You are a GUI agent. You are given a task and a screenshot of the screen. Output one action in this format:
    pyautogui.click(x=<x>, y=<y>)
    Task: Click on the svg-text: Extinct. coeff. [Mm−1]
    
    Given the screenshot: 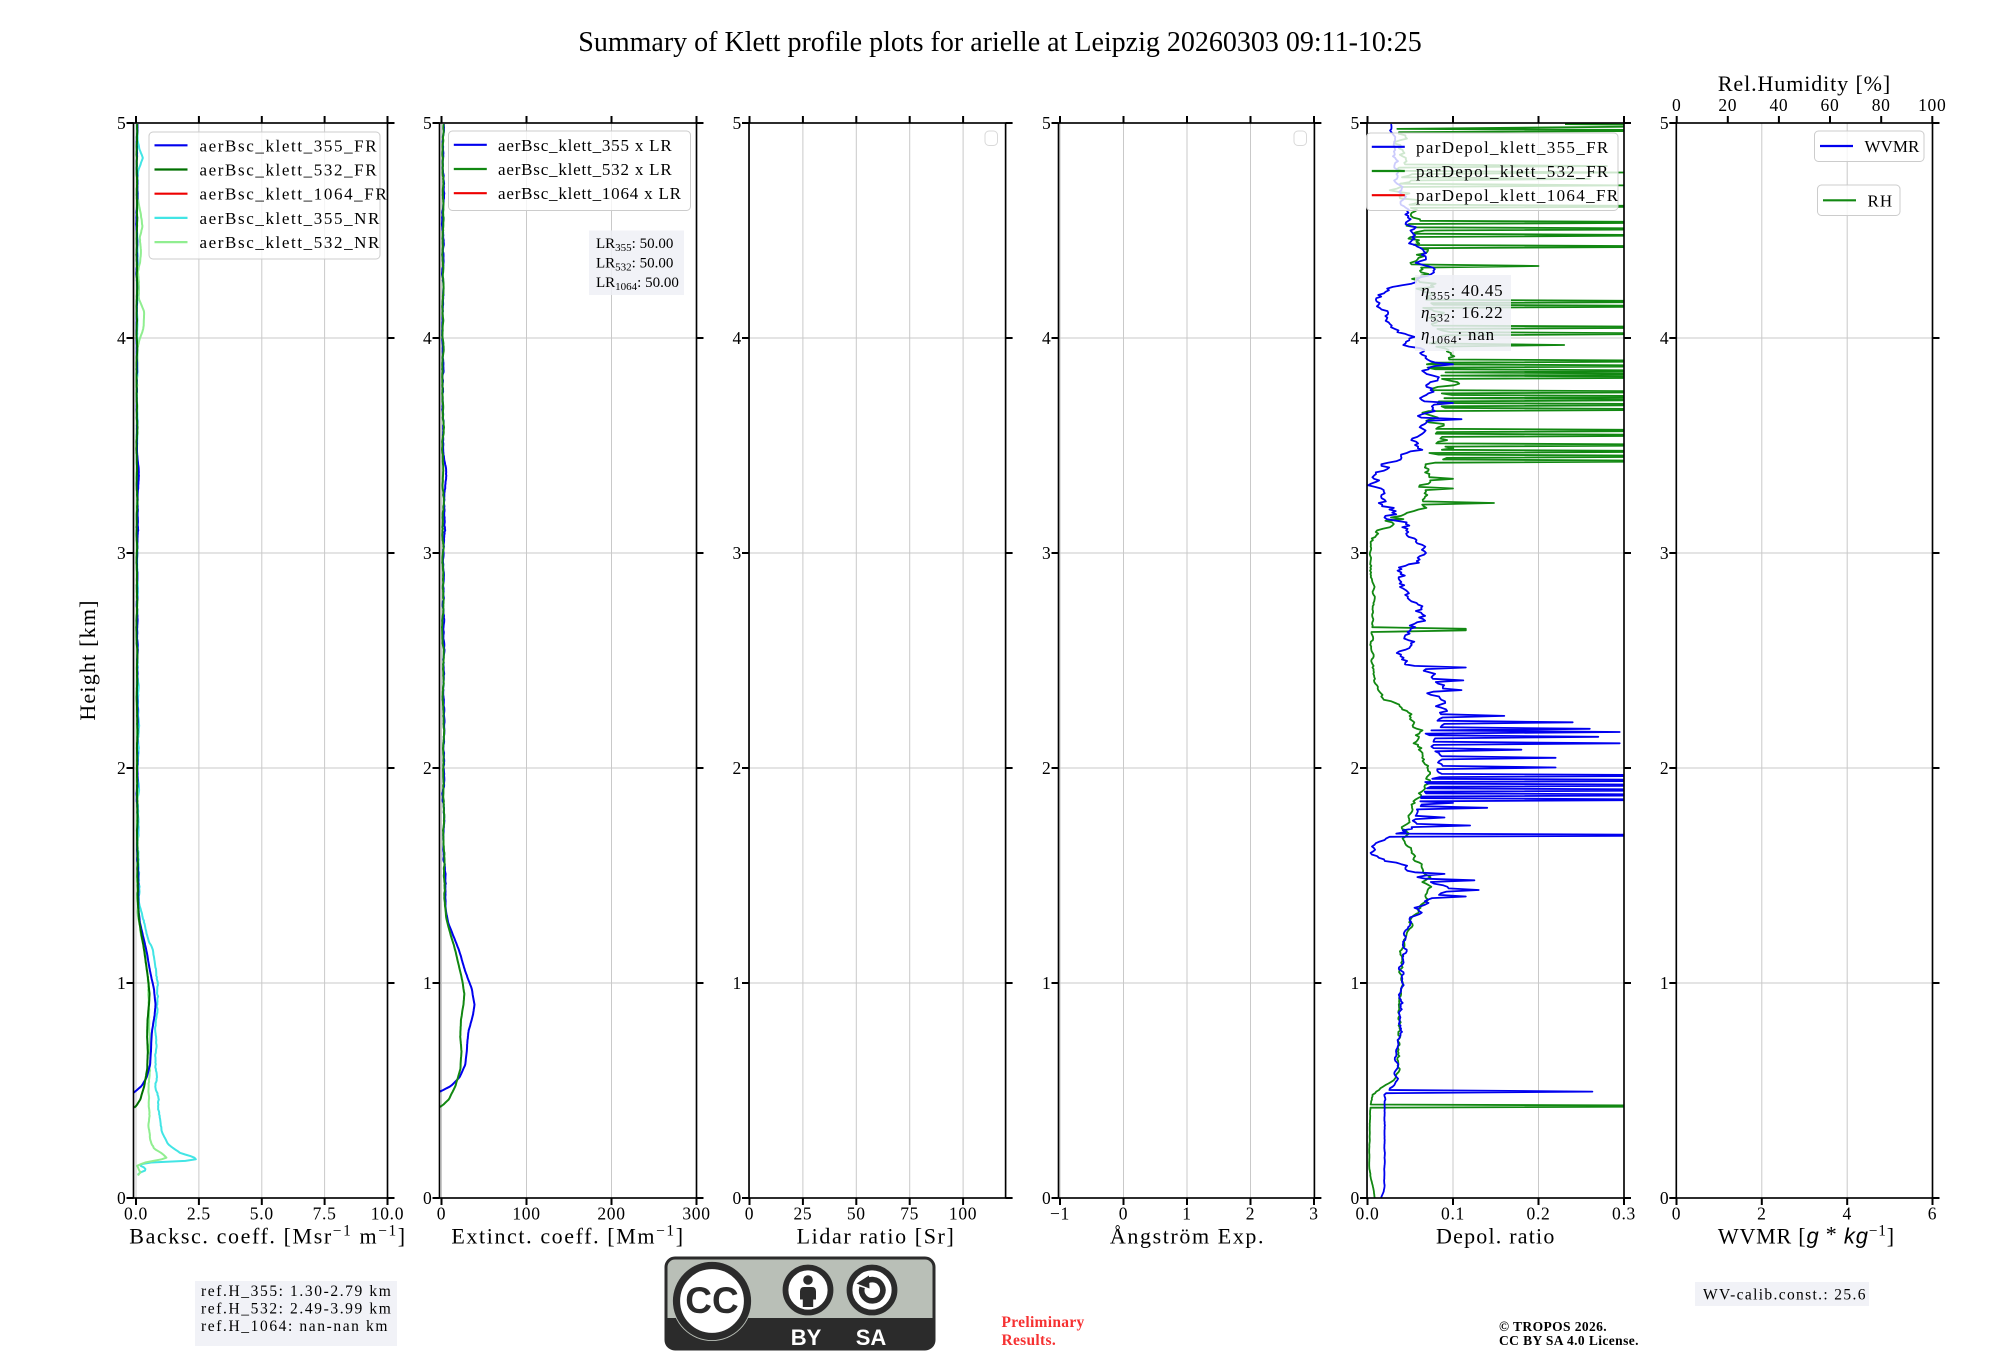 What is the action you would take?
    pyautogui.click(x=567, y=1236)
    